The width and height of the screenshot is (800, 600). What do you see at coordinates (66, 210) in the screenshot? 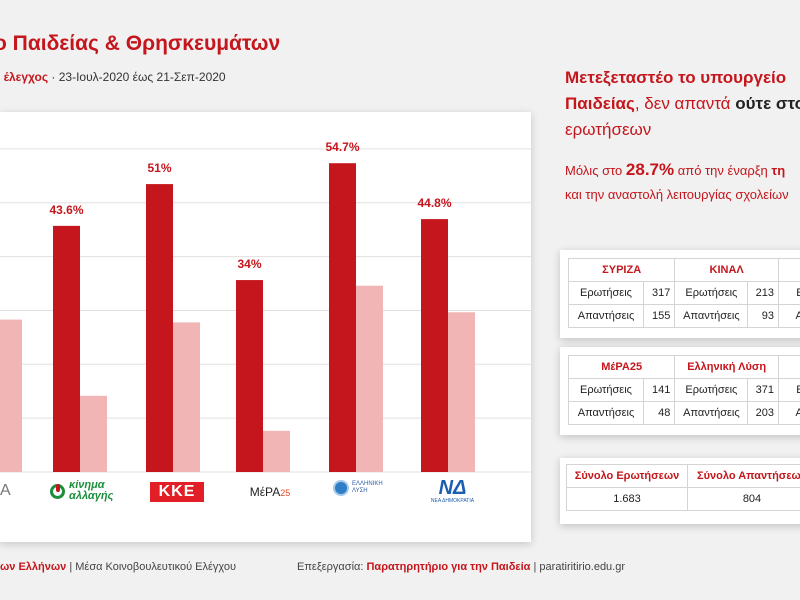
I see `data-label: 43.6%` at bounding box center [66, 210].